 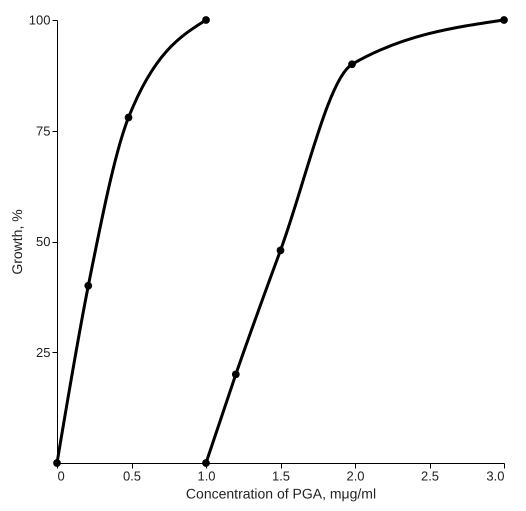 What do you see at coordinates (132, 476) in the screenshot?
I see `x-tick-label: 0.5` at bounding box center [132, 476].